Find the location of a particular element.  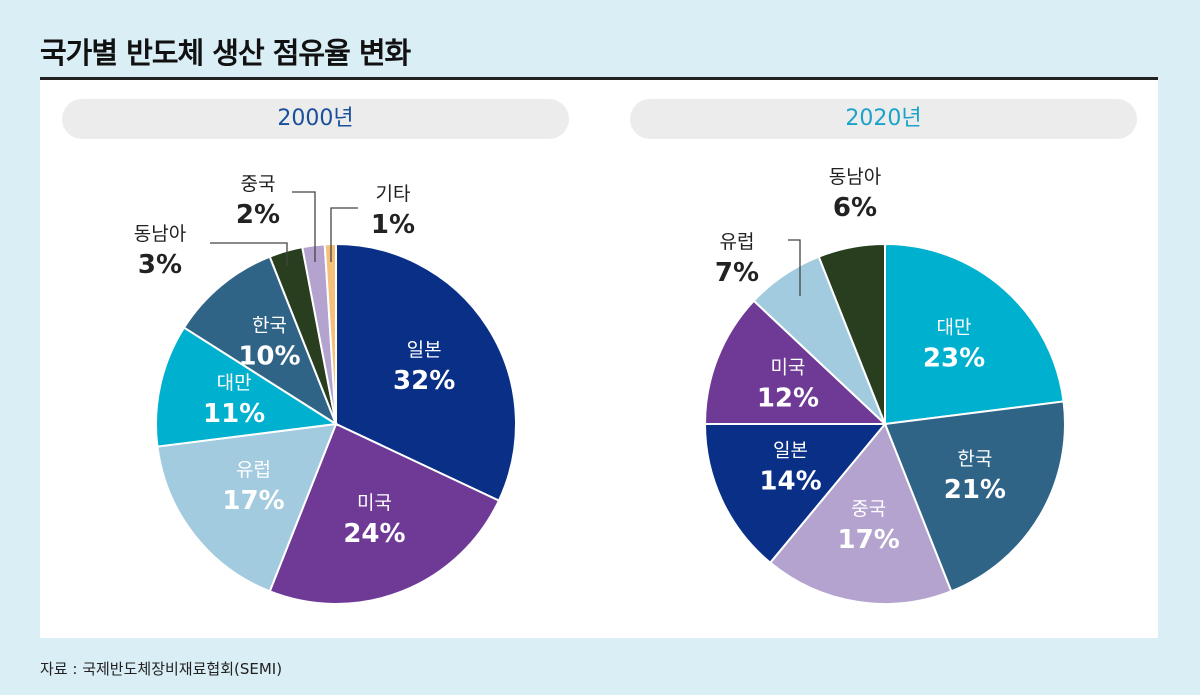

slice-value: 7% is located at coordinates (737, 273).